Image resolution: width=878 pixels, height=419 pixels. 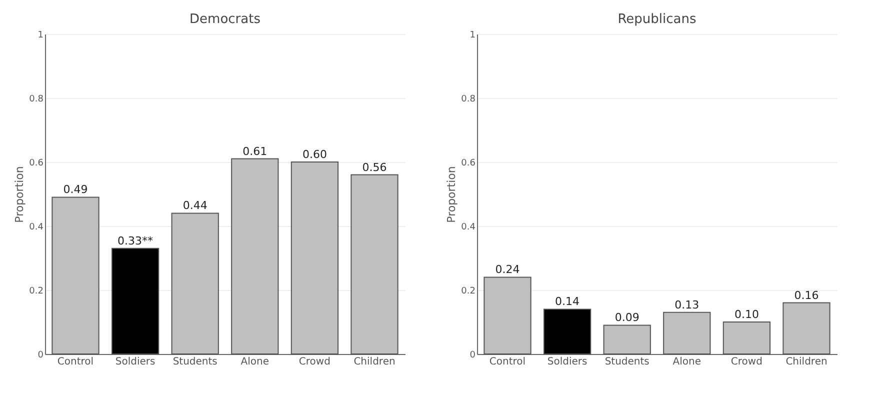 What do you see at coordinates (195, 205) in the screenshot?
I see `data-label: 0.44` at bounding box center [195, 205].